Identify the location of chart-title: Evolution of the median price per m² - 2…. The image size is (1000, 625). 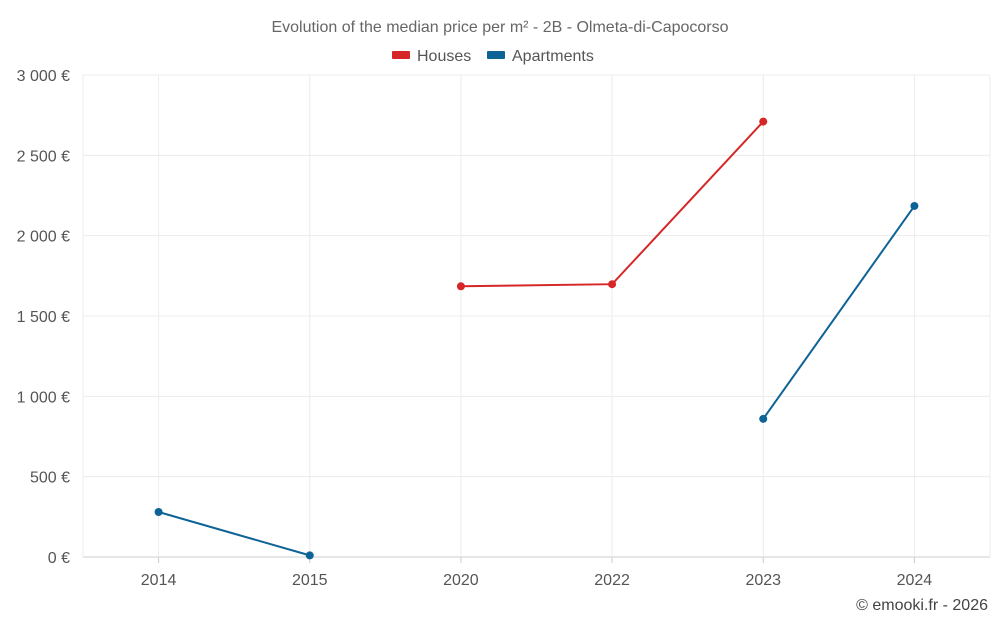
(499, 27).